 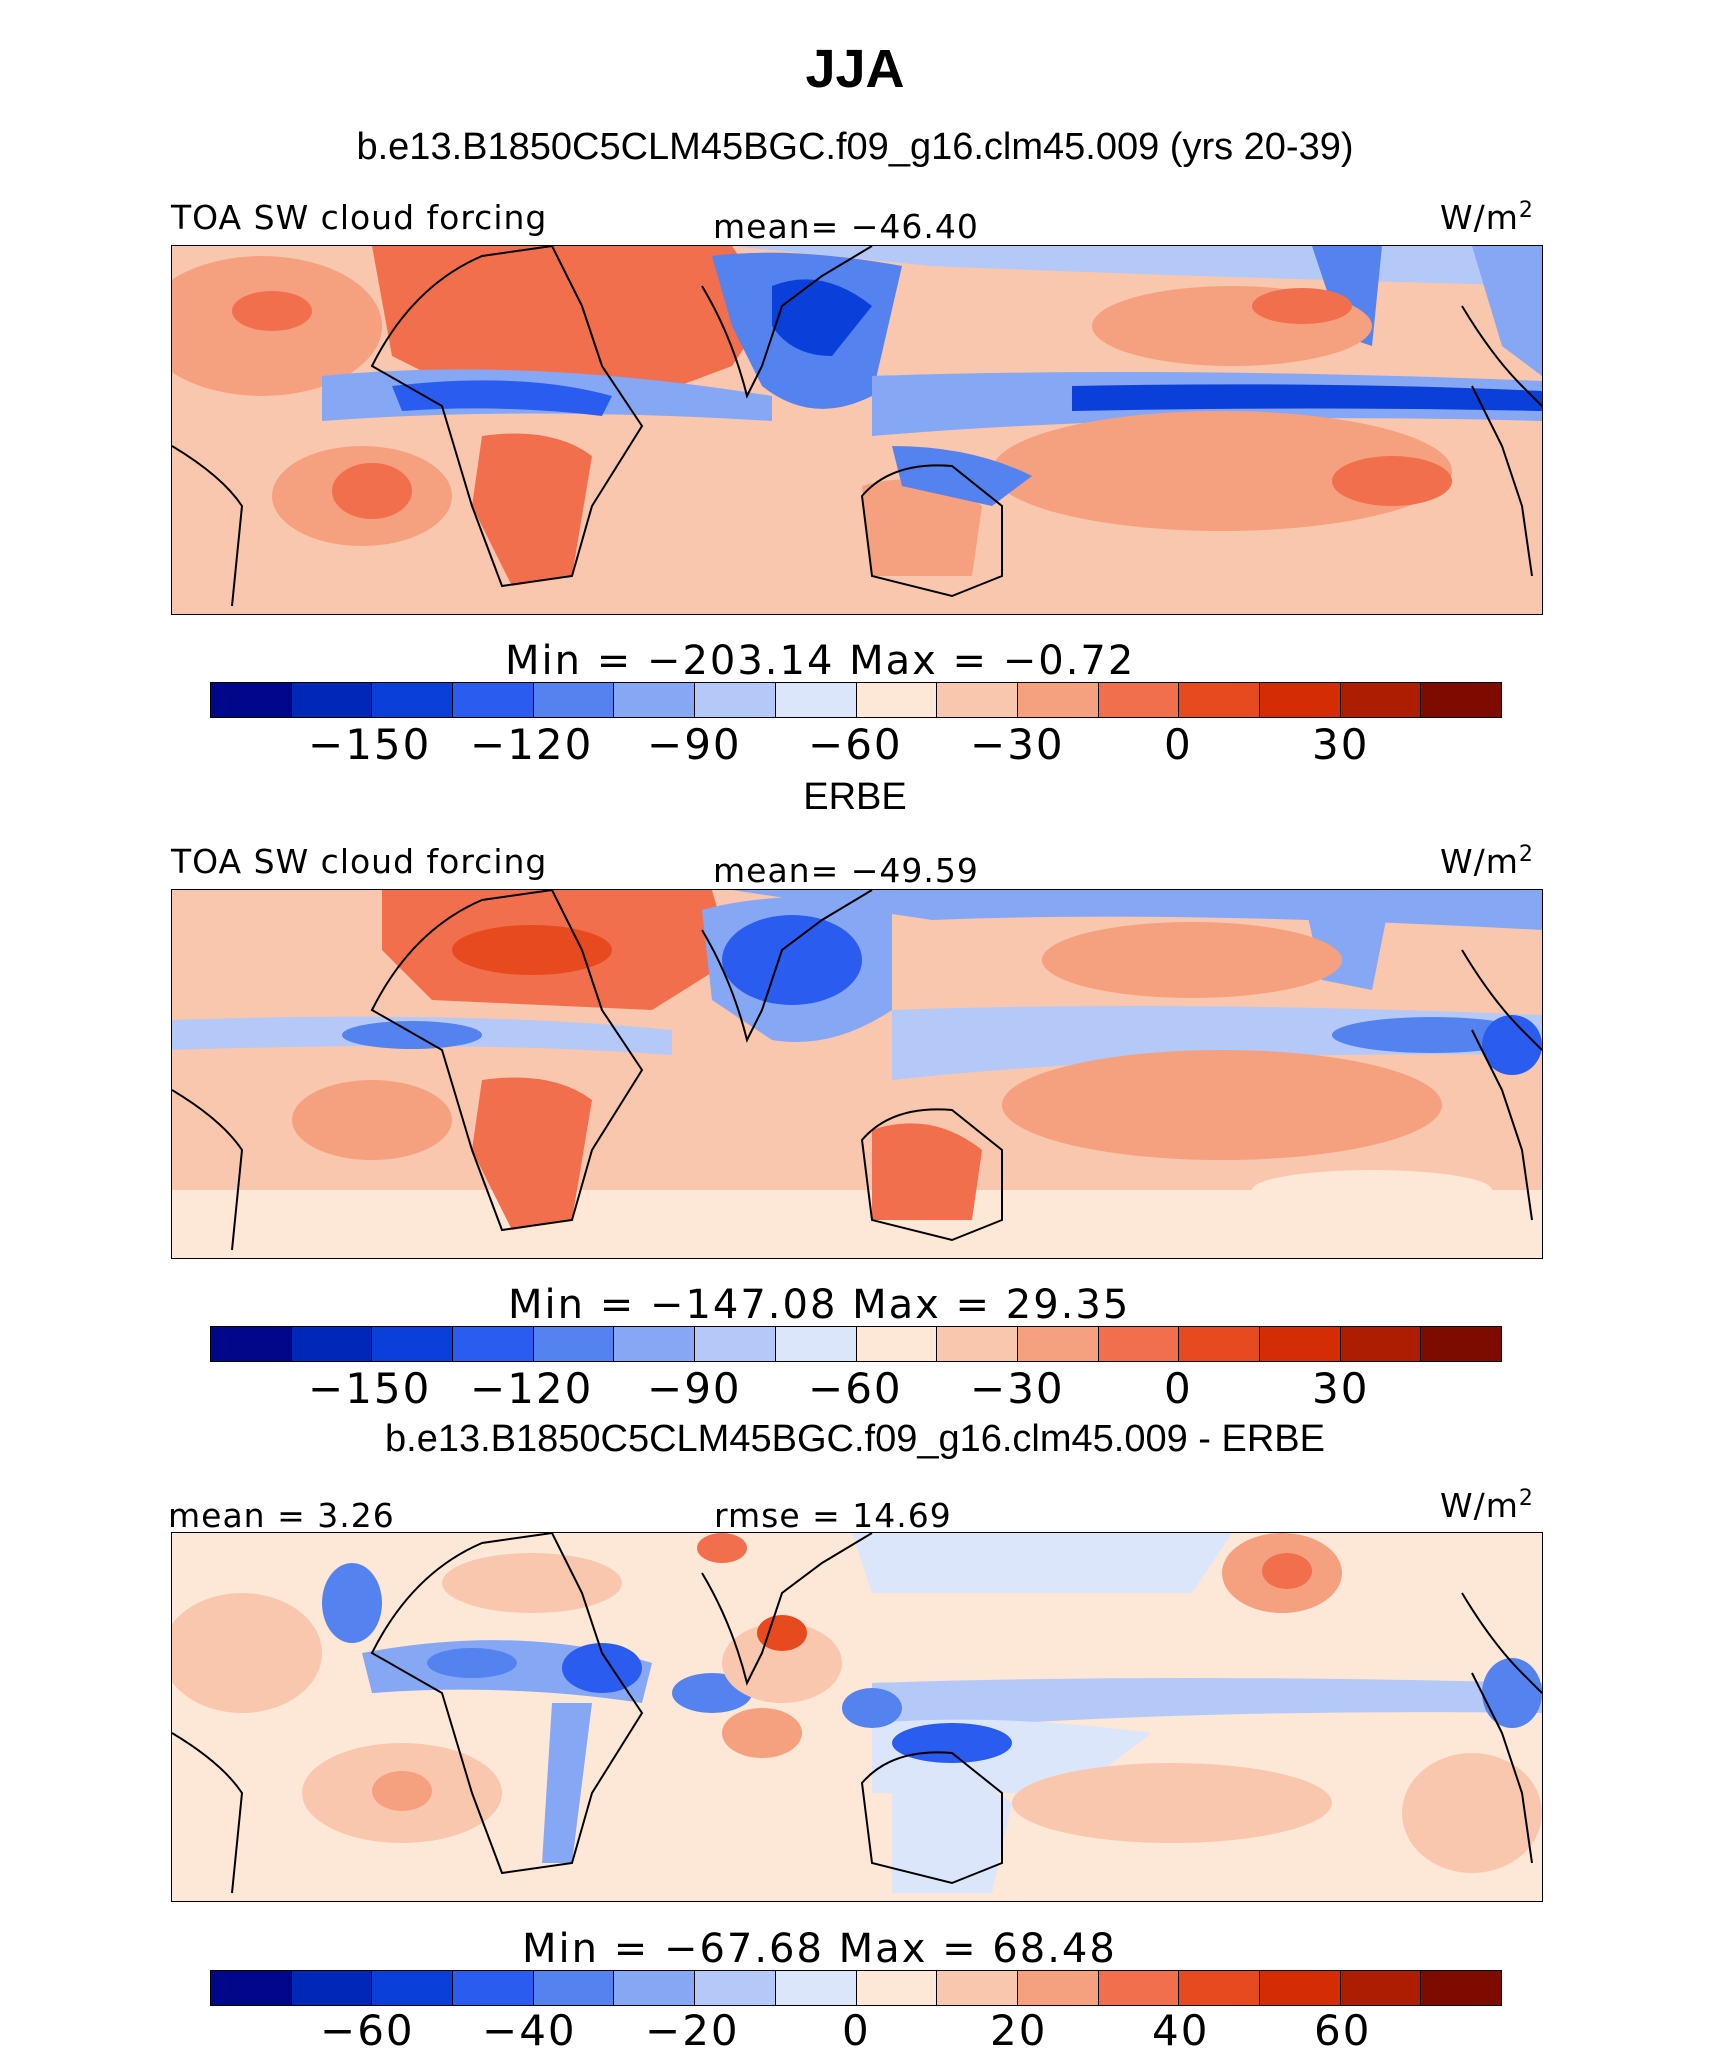 I want to click on panel-3-minmax: Min = −67.68 Max = 68.48, so click(x=819, y=1949).